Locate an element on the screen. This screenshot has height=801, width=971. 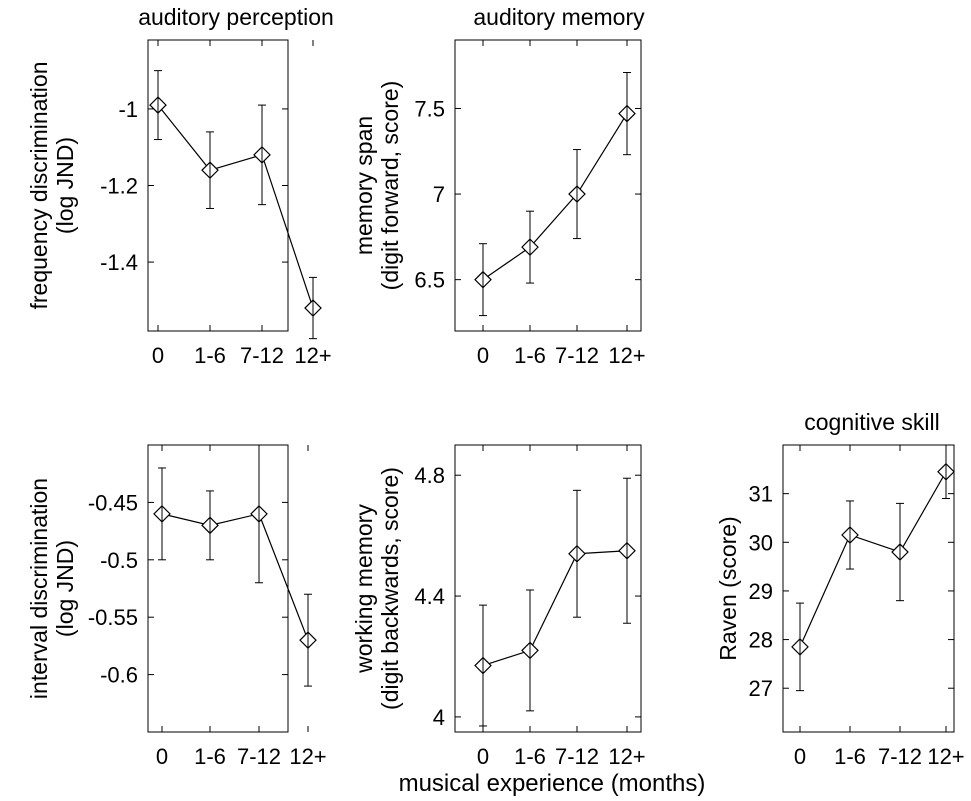
panel-3-x-tick-label: 1-6 is located at coordinates (210, 756).